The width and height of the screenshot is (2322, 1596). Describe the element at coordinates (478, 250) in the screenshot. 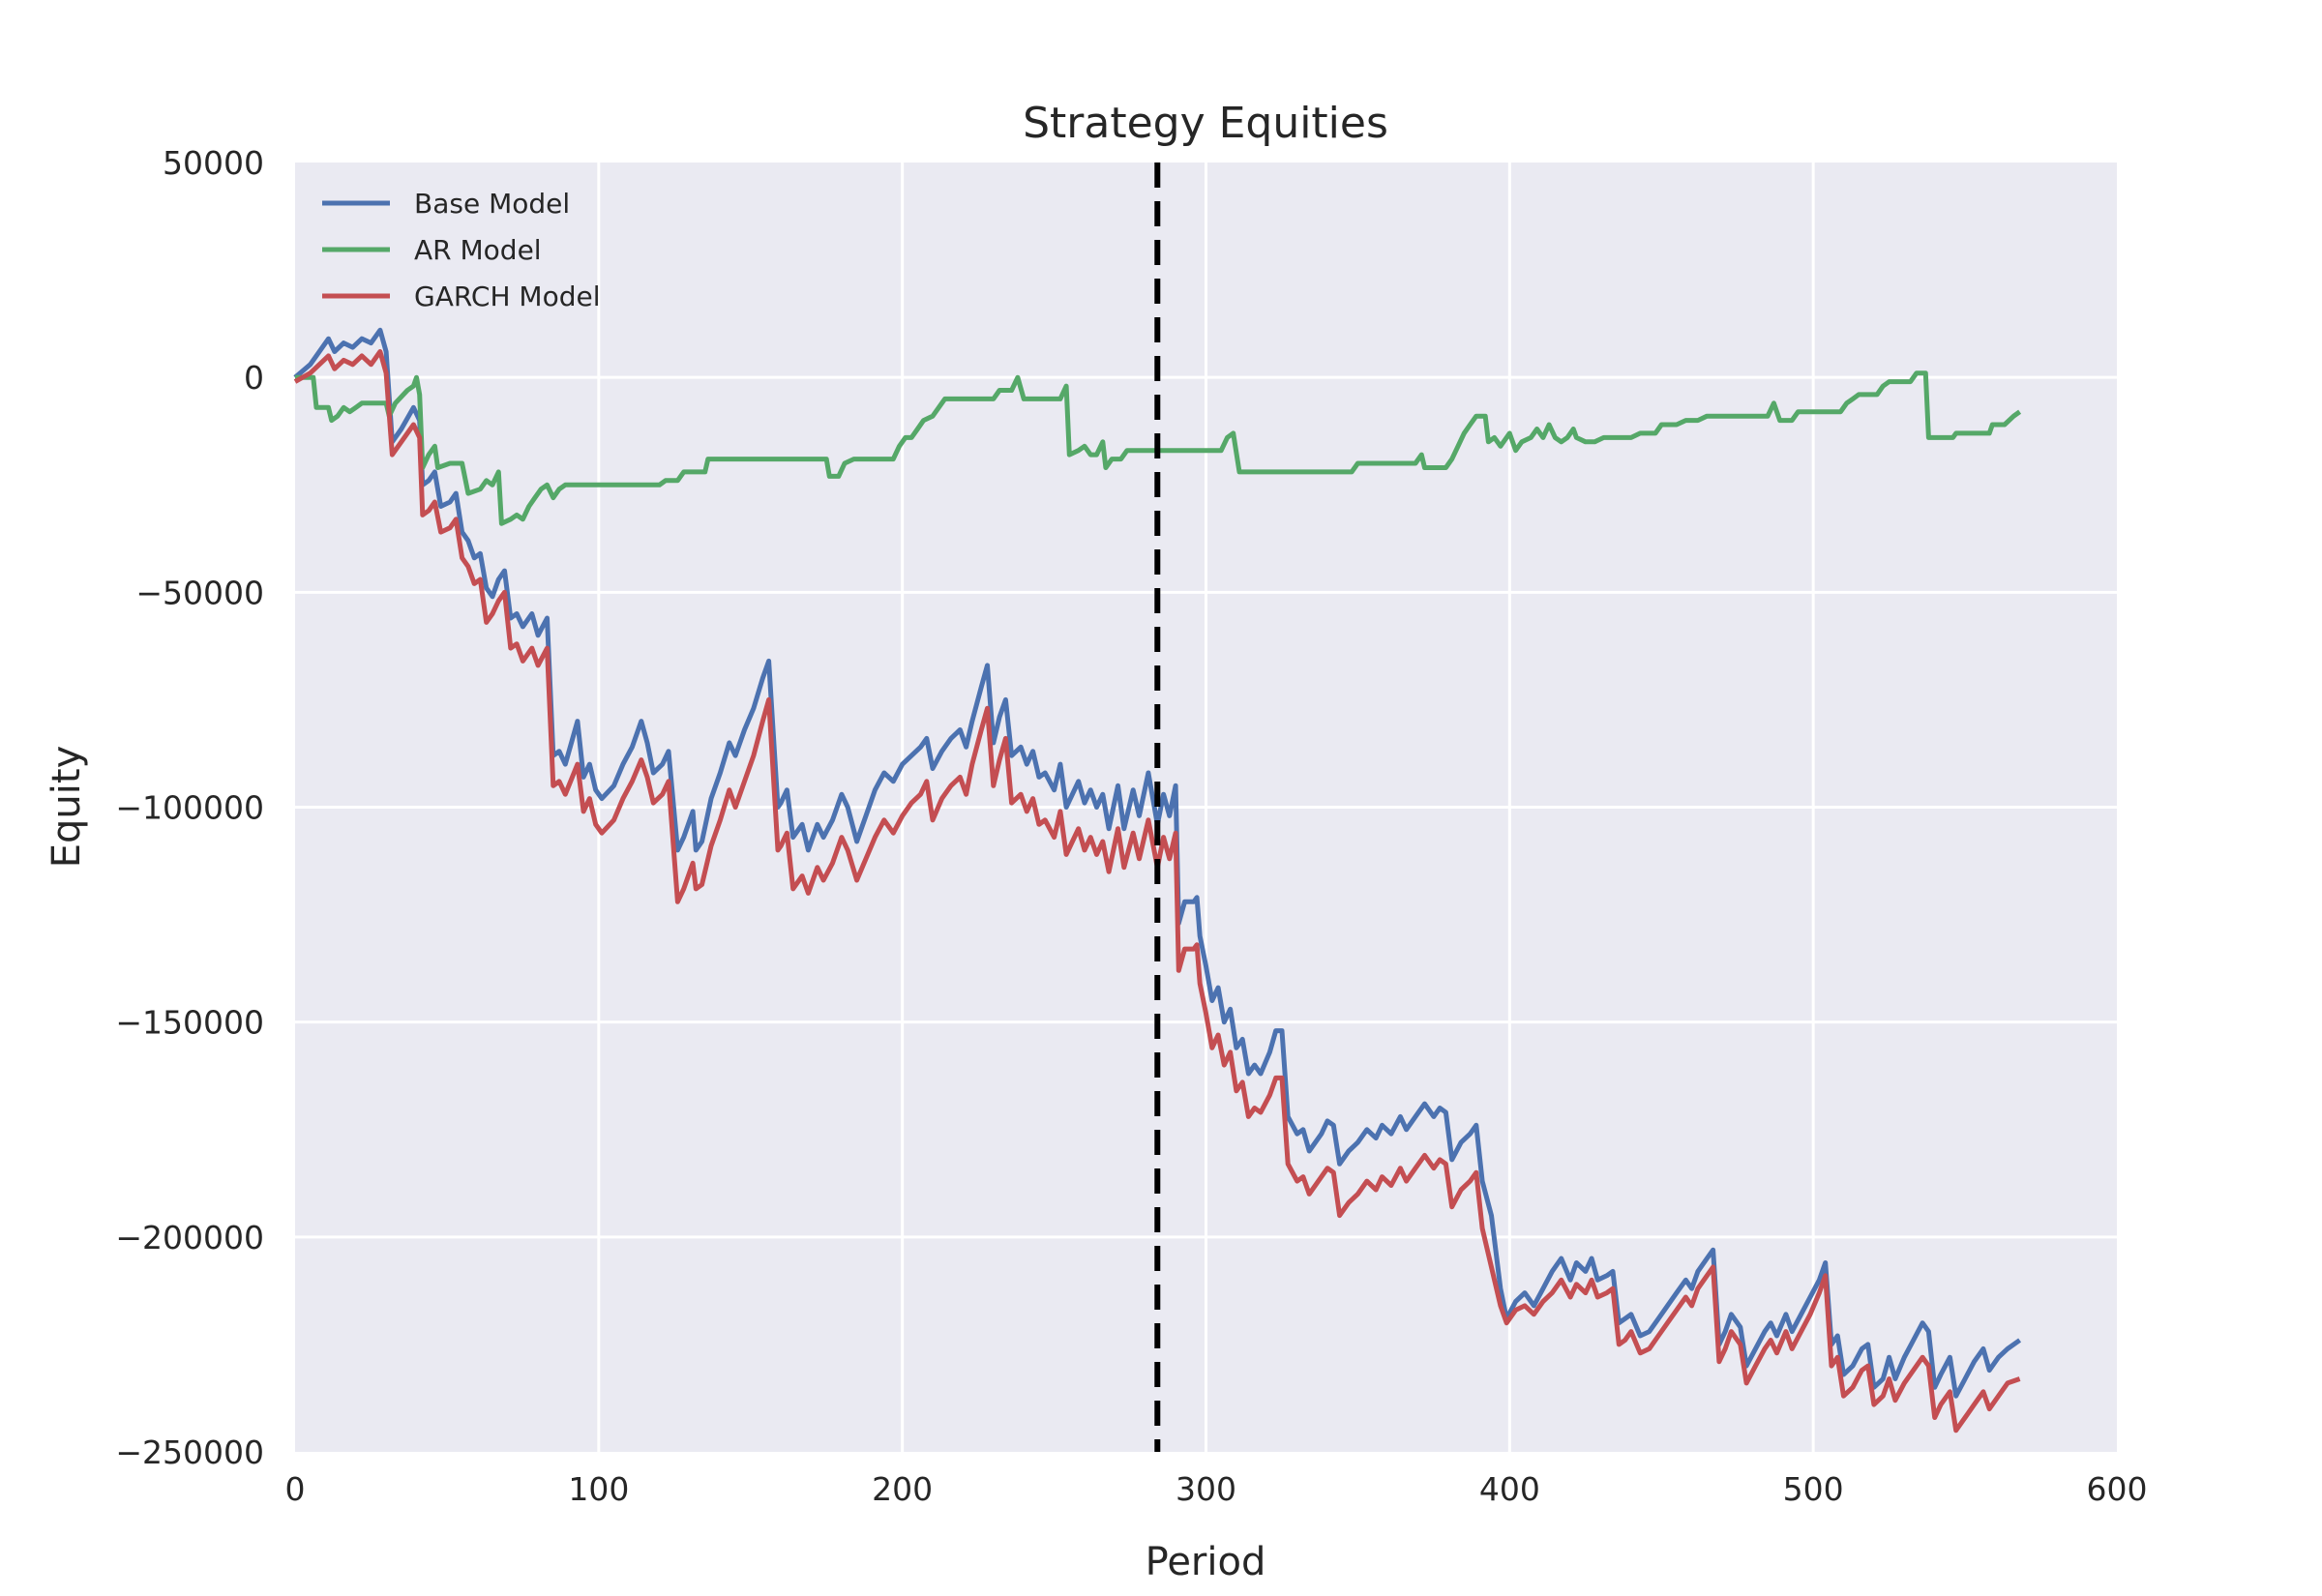

I see `legend-label-ar-model: AR Model` at that location.